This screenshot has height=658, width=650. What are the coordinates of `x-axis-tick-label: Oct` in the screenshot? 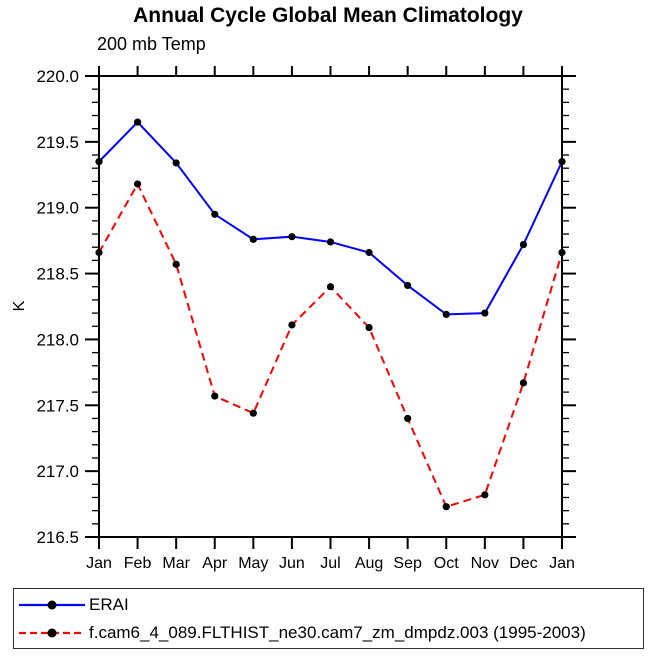 It's located at (446, 563).